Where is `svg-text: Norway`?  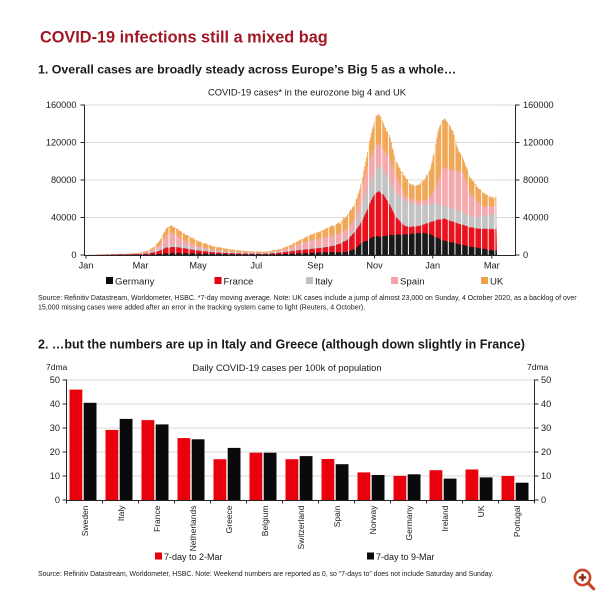
svg-text: Norway is located at coordinates (373, 520).